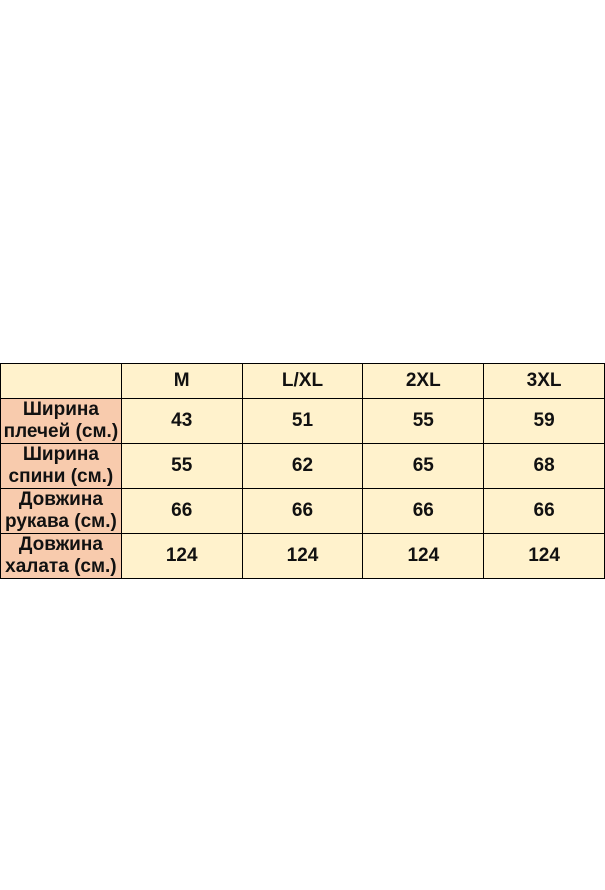 This screenshot has width=605, height=890. What do you see at coordinates (61, 381) in the screenshot?
I see `corner-cell` at bounding box center [61, 381].